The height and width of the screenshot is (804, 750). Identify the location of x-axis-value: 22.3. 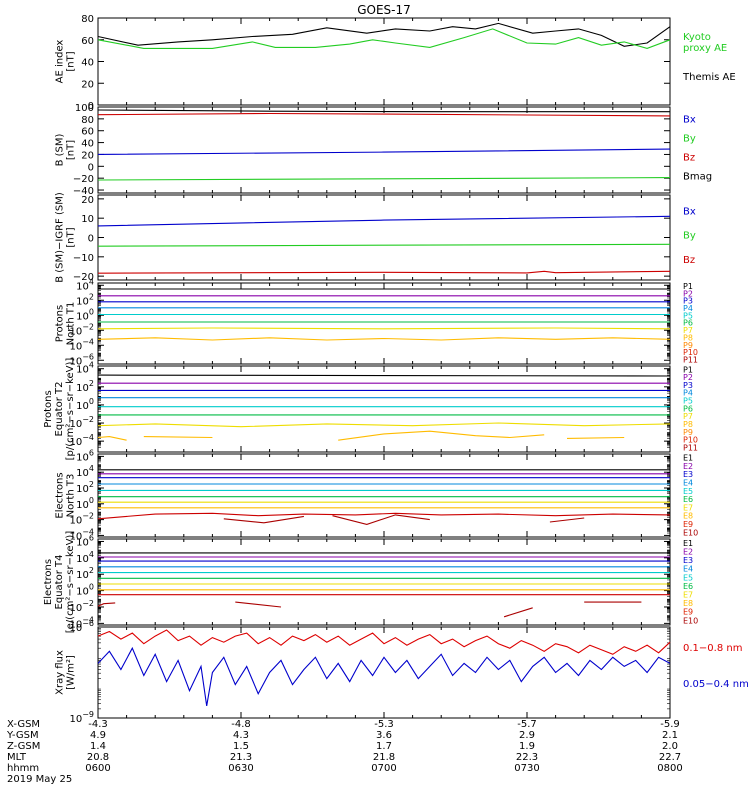
(527, 757).